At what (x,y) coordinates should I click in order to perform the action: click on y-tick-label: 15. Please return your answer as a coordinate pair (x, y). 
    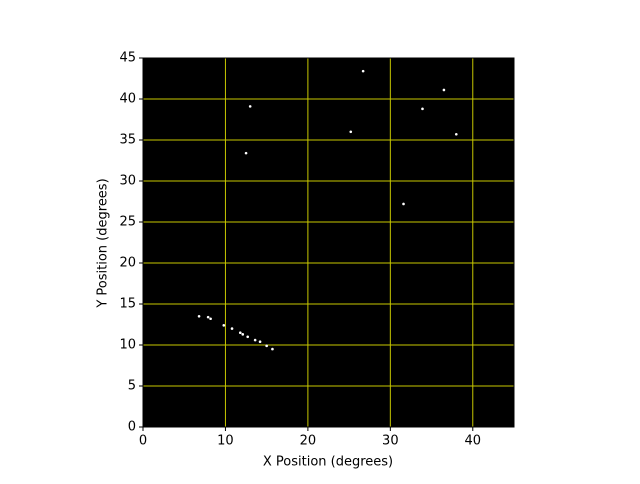
    Looking at the image, I should click on (127, 304).